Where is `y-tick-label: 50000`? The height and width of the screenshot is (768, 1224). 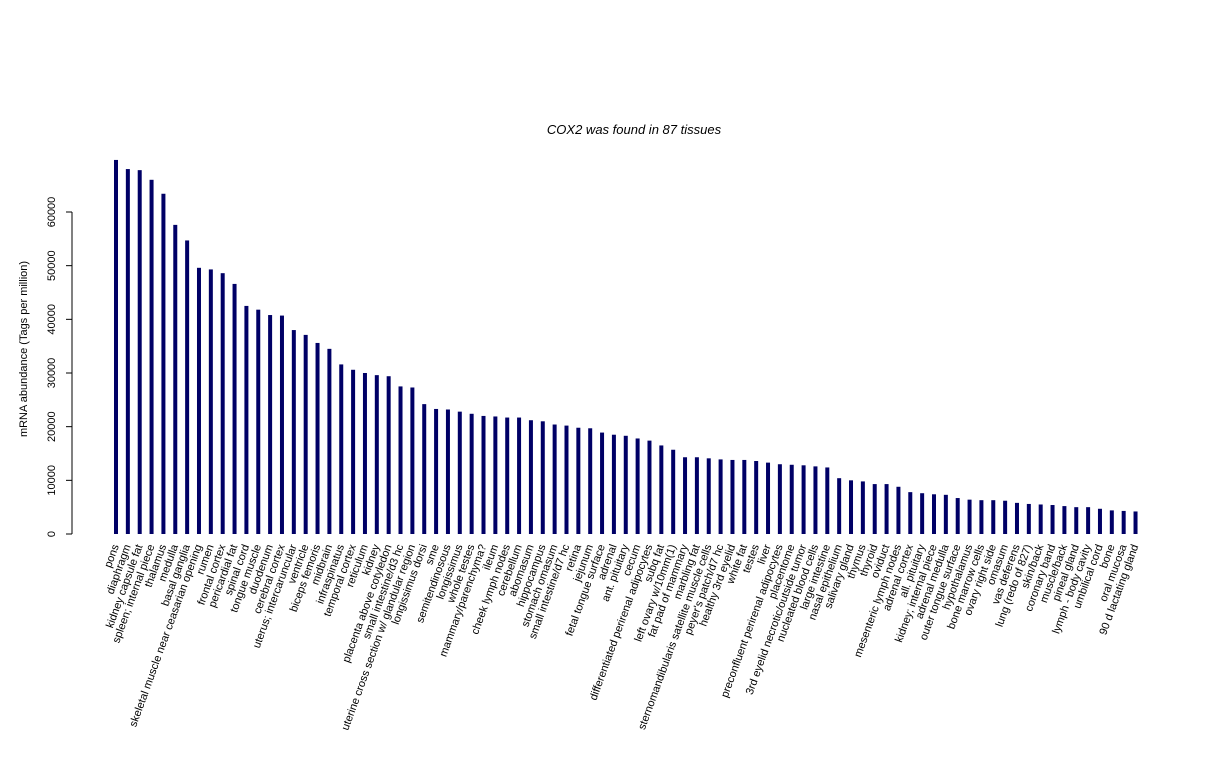 y-tick-label: 50000 is located at coordinates (52, 265).